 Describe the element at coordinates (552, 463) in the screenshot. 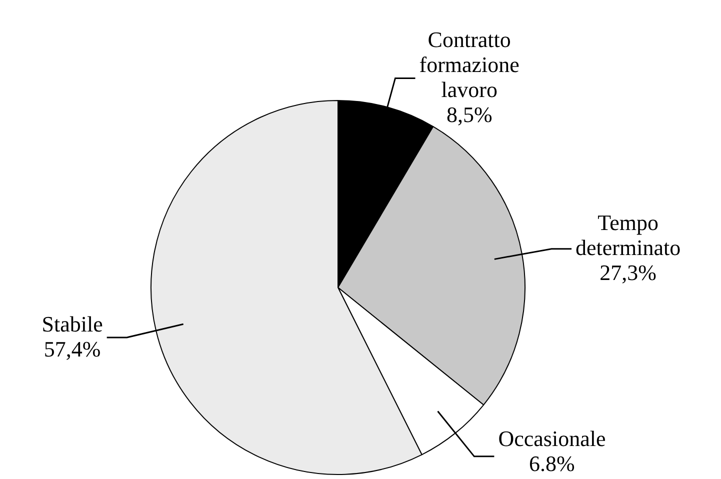

I see `data-label: 6.8%` at that location.